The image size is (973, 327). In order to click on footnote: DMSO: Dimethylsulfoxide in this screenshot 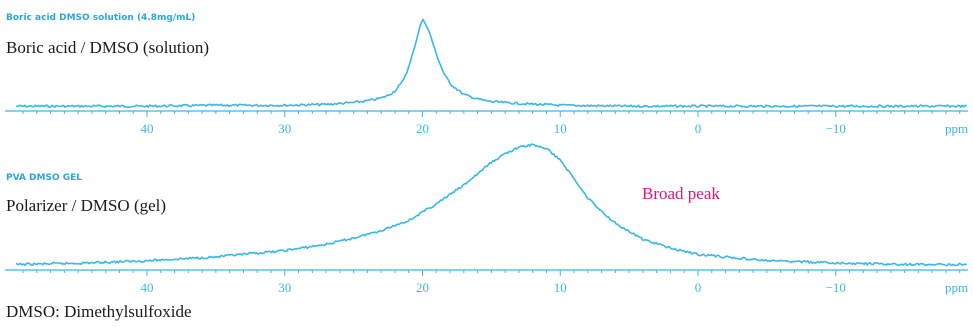, I will do `click(99, 311)`.